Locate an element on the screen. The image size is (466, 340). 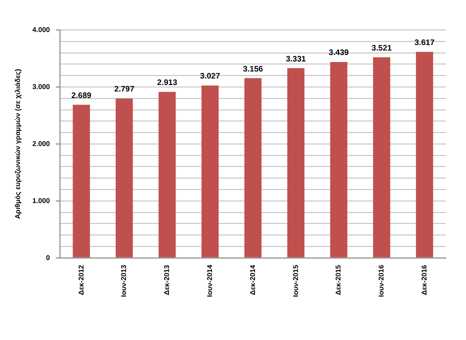
data-label: 2.797 is located at coordinates (124, 89).